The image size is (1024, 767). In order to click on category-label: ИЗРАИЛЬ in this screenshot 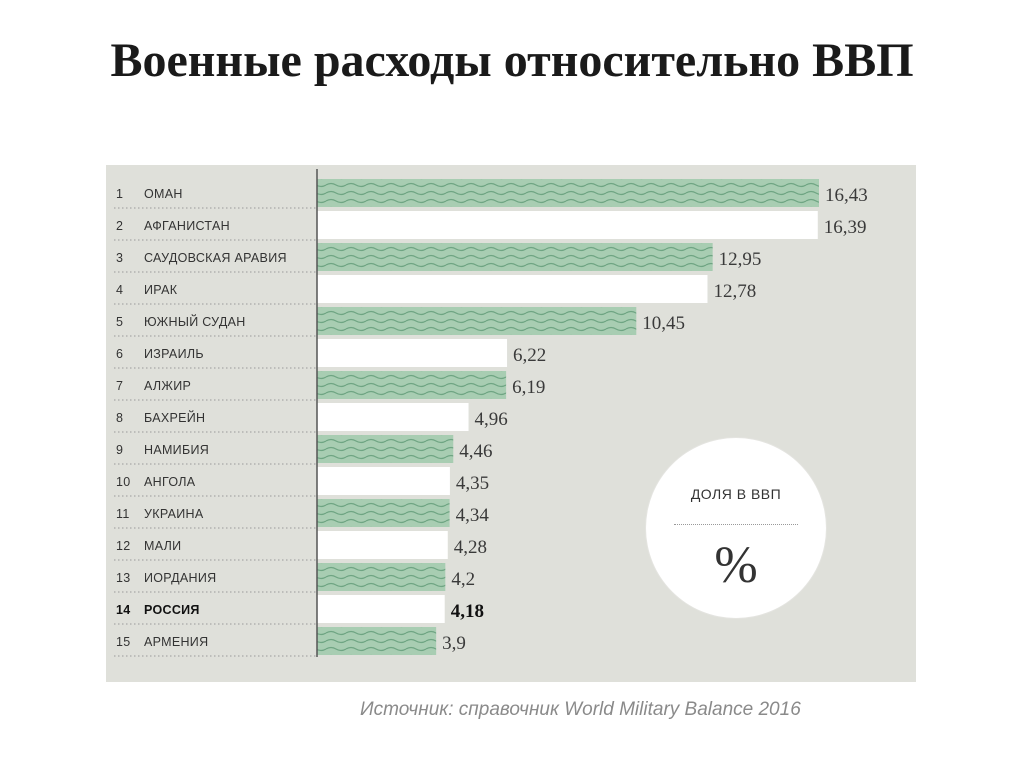, I will do `click(174, 354)`.